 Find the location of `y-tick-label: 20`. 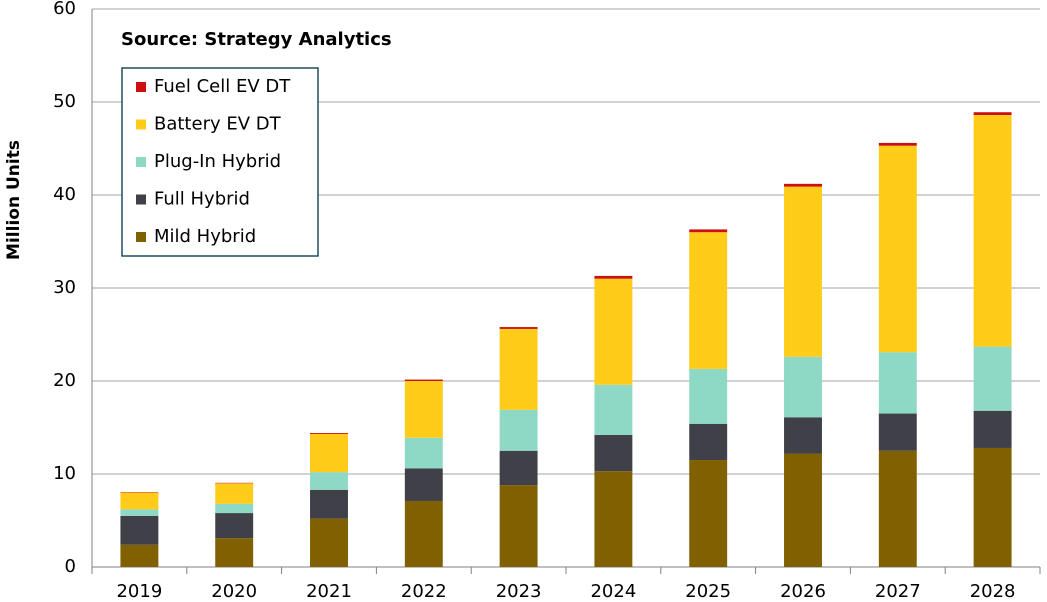

y-tick-label: 20 is located at coordinates (64, 380).